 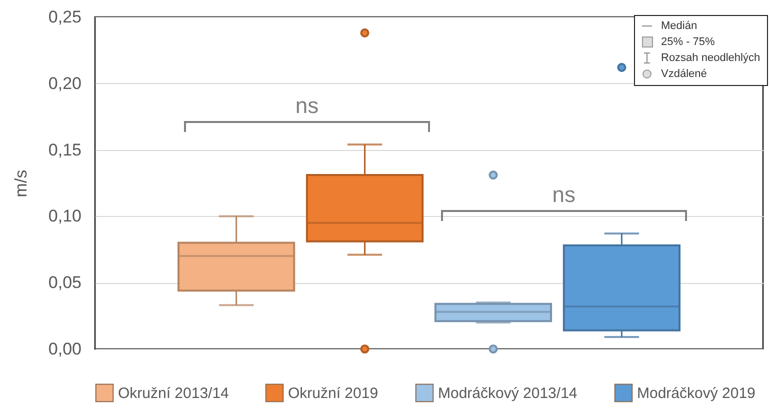 What do you see at coordinates (710, 58) in the screenshot?
I see `annotation: Rozsah neodlehlých` at bounding box center [710, 58].